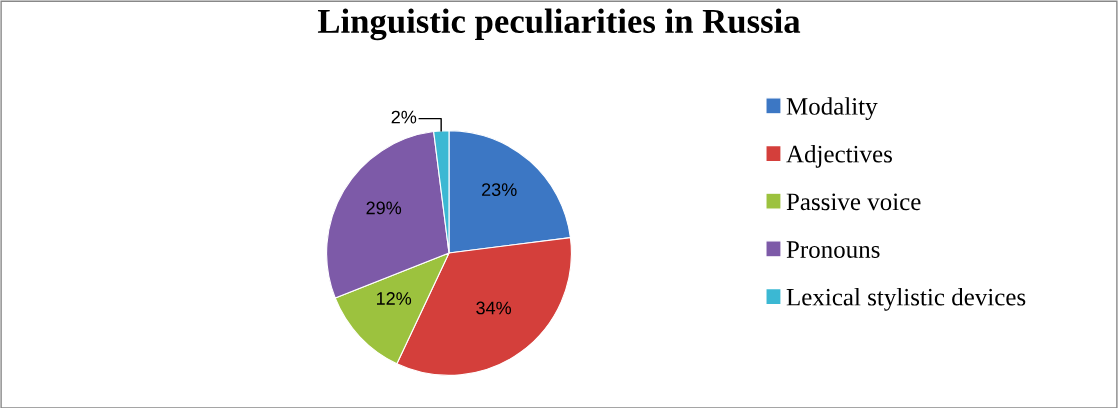 The image size is (1118, 408). What do you see at coordinates (839, 156) in the screenshot?
I see `legend-label: Adjectives` at bounding box center [839, 156].